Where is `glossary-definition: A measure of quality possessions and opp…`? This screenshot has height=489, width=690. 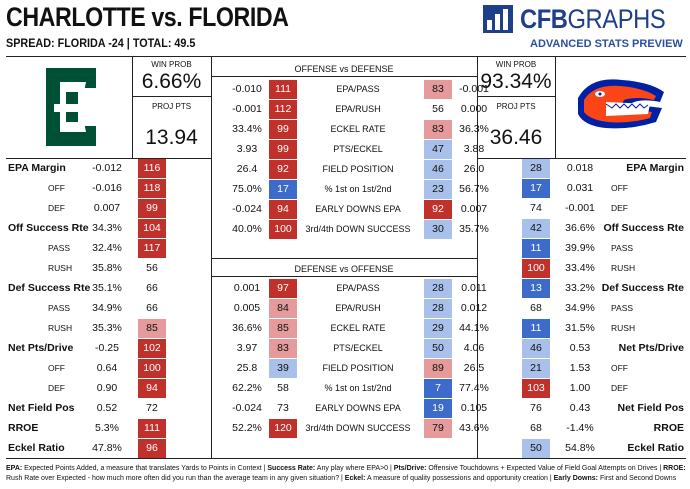
glossary-definition: A measure of quality possessions and opp… is located at coordinates (459, 478).